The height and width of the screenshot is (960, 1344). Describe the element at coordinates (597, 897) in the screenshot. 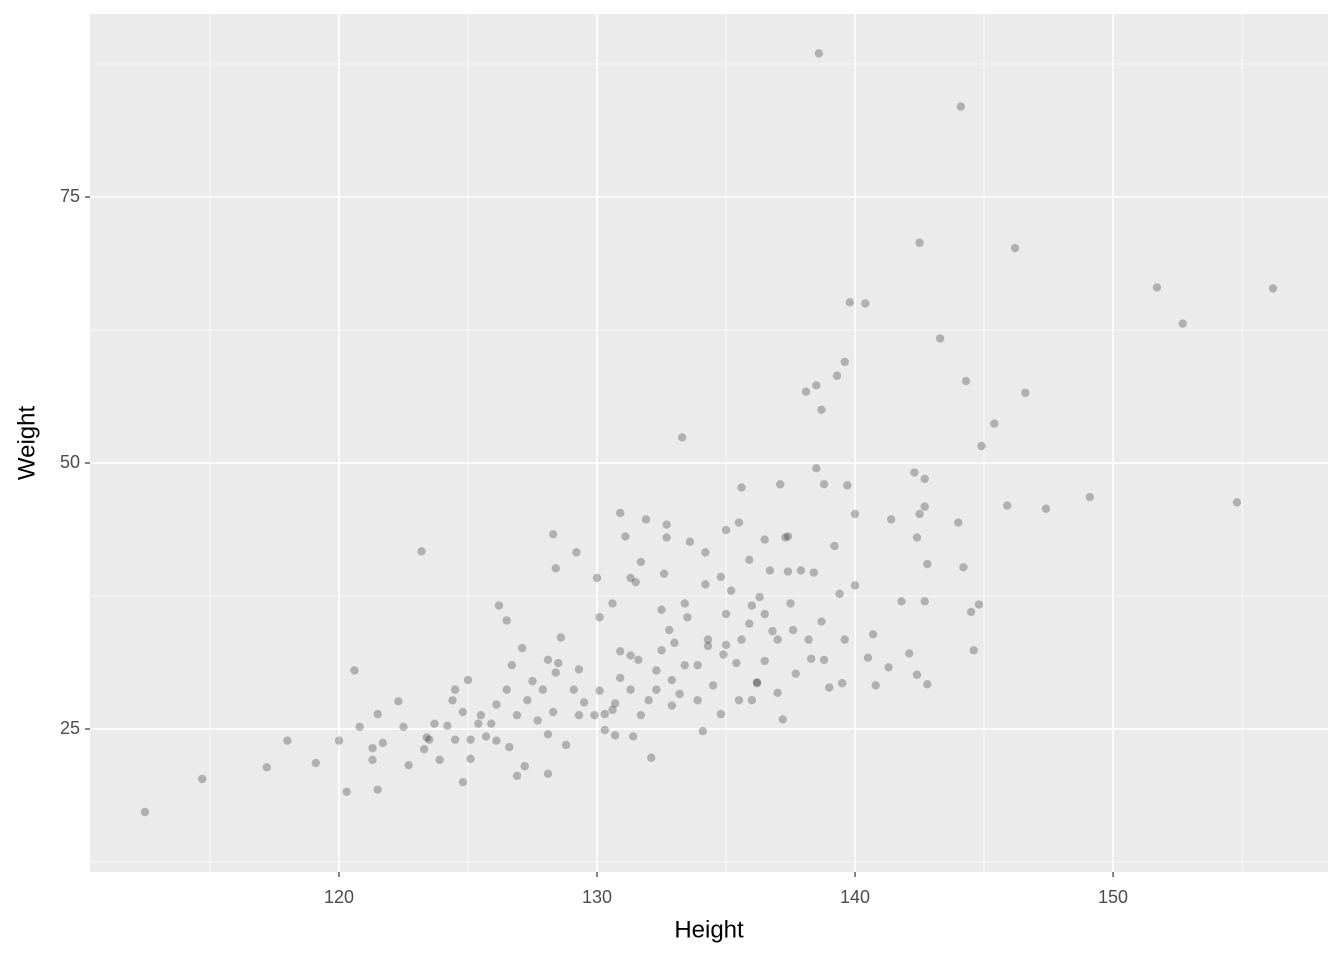

I see `x-tick-label: 130` at that location.